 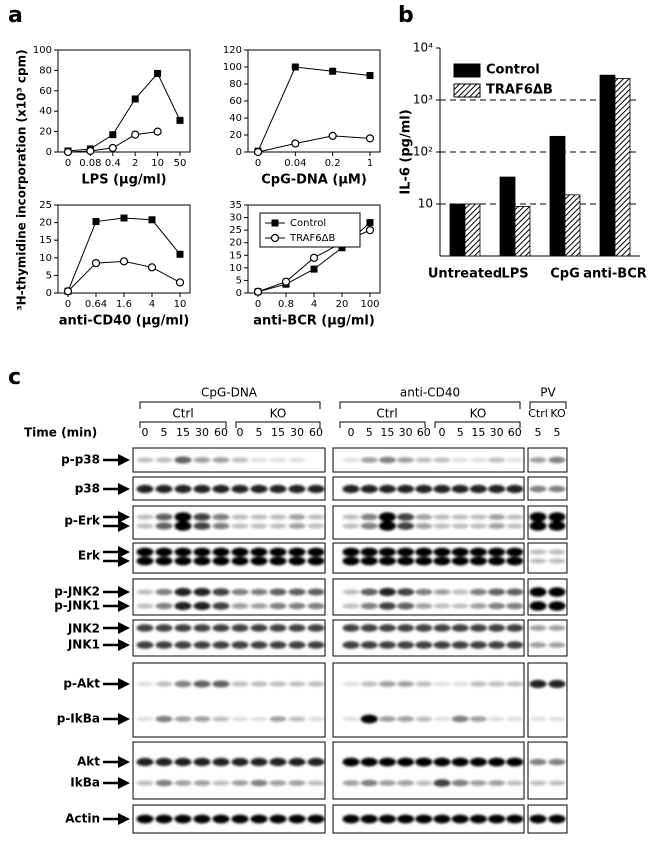 I want to click on lane-label: 5, so click(x=538, y=432).